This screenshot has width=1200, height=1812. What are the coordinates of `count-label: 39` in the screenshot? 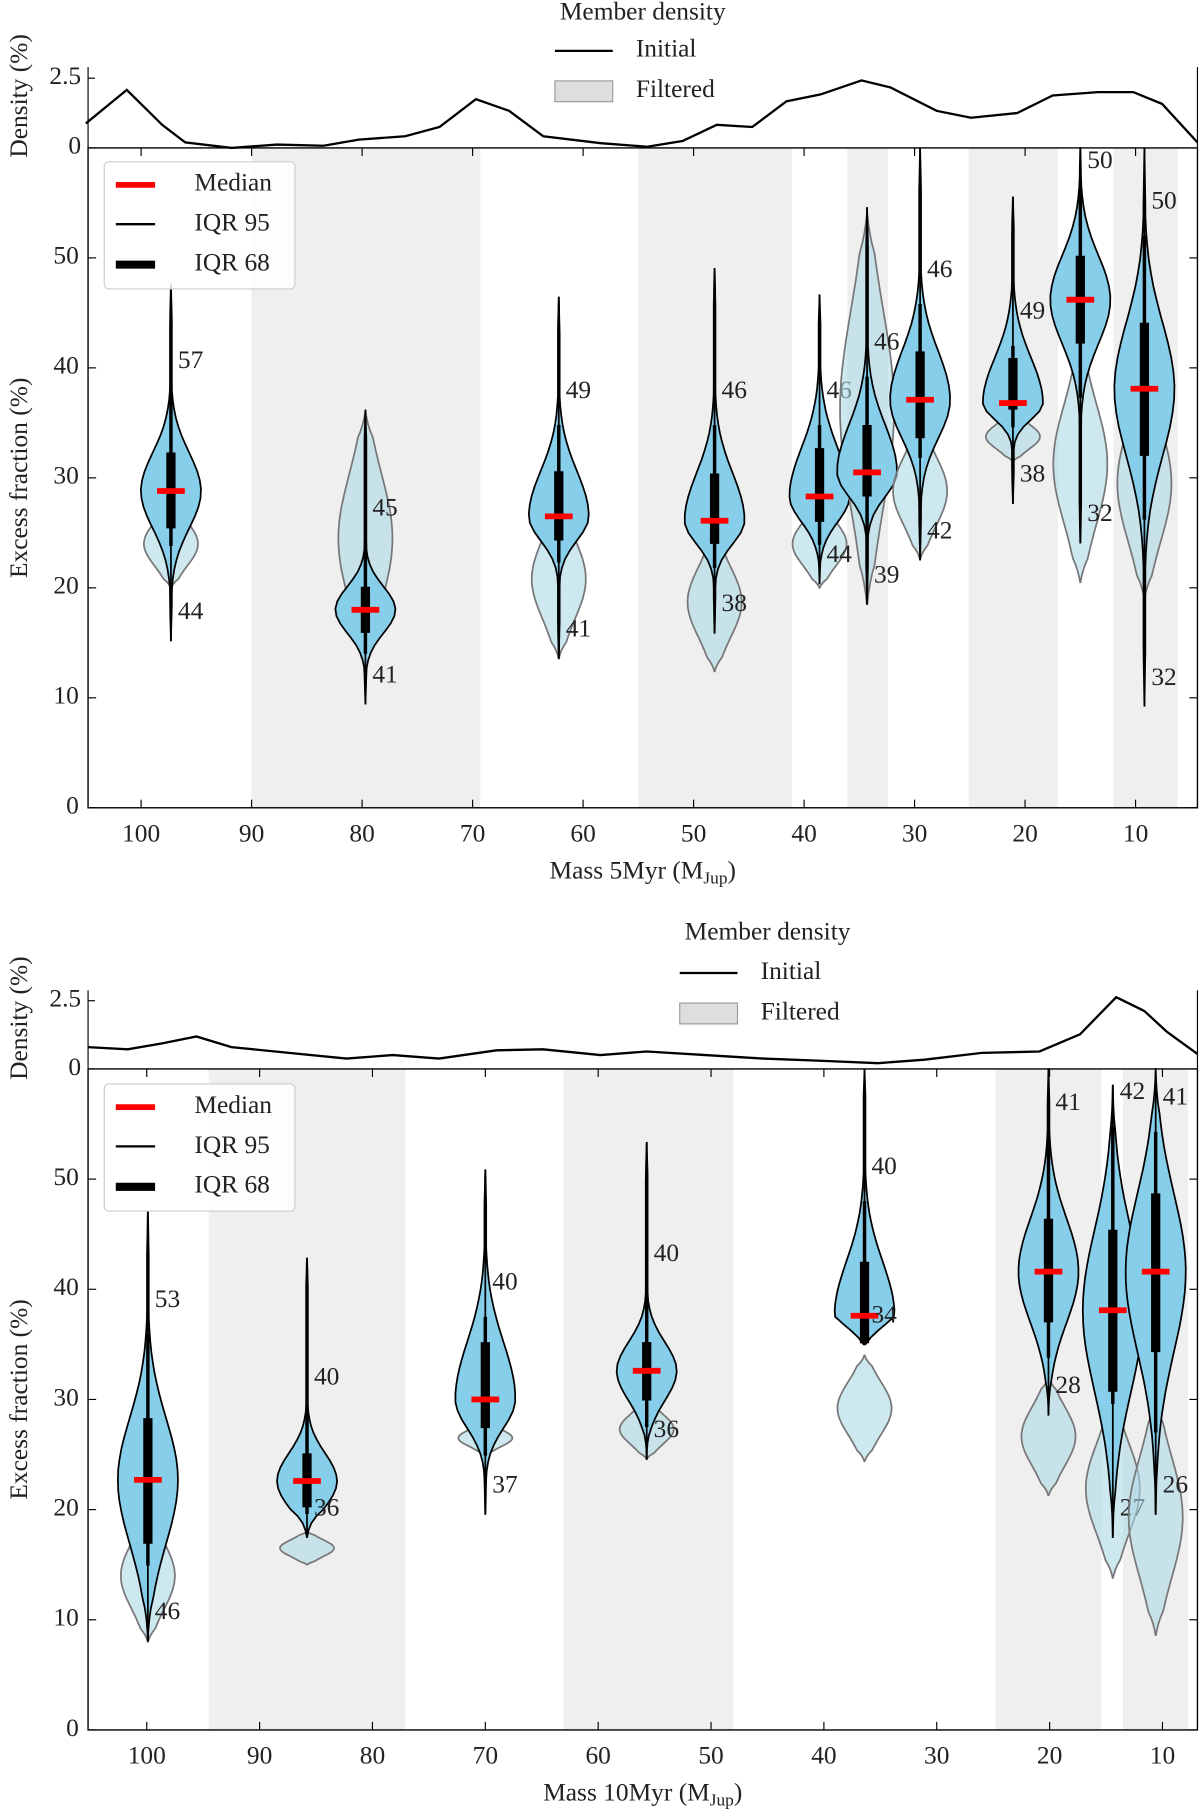 It's located at (886, 575).